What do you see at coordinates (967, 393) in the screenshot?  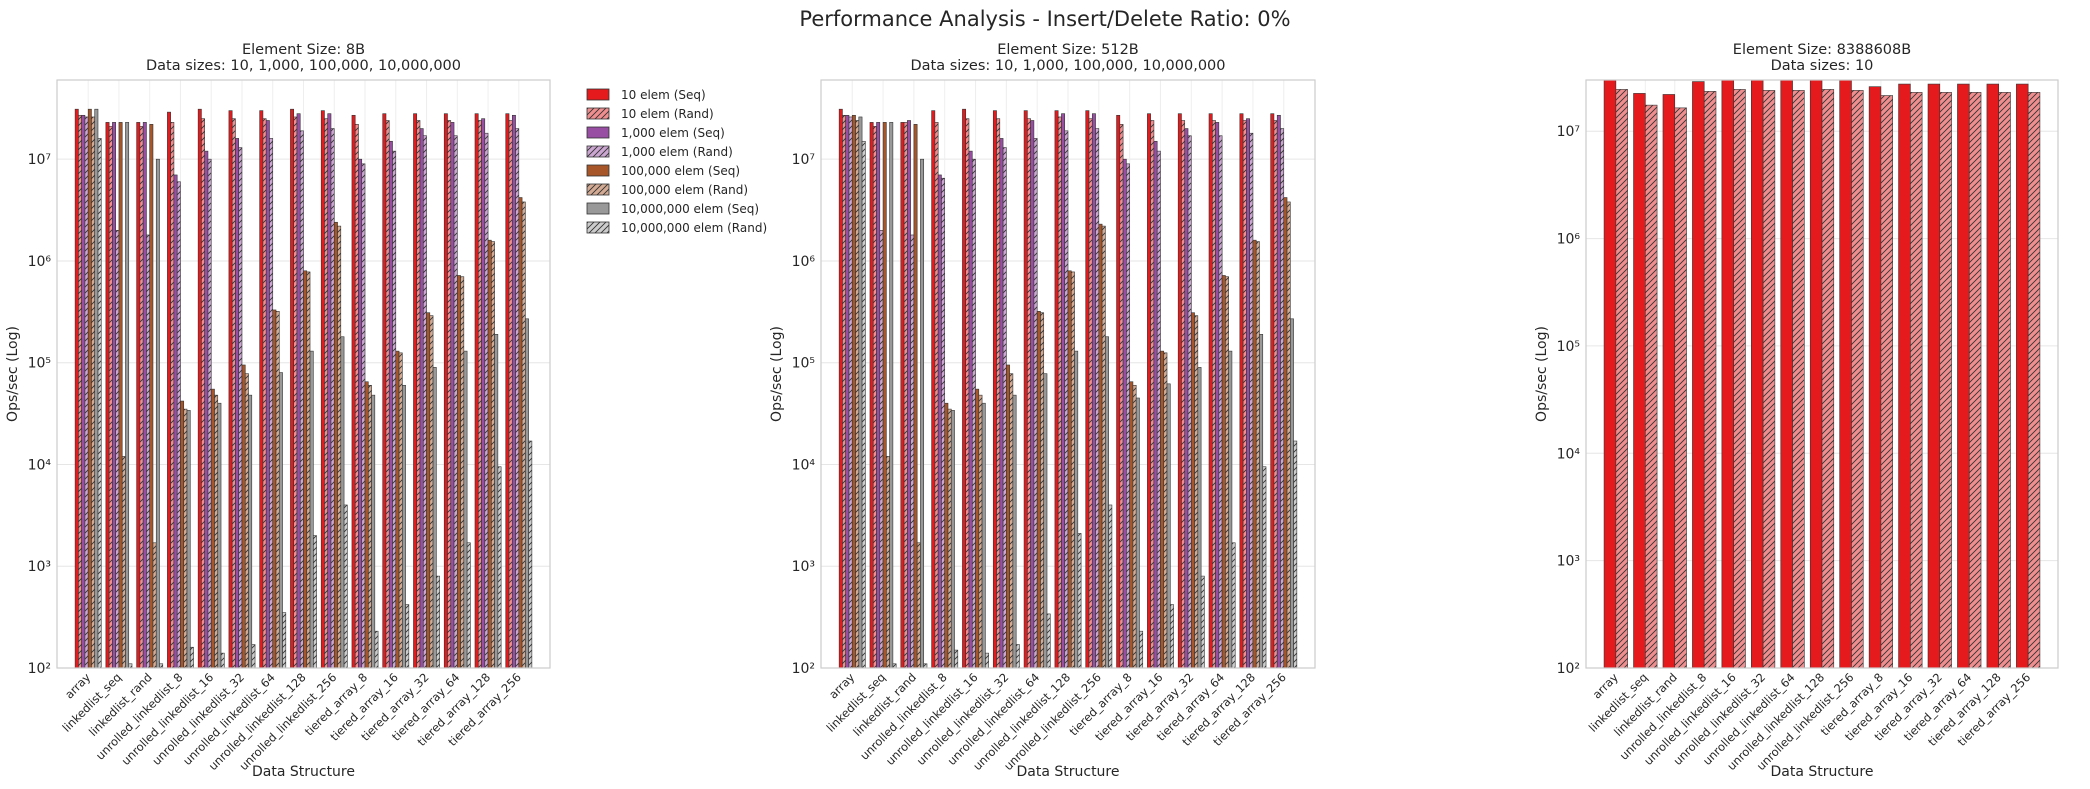 I see `bar-hatch-unrolled_linkedlist_16-s1` at bounding box center [967, 393].